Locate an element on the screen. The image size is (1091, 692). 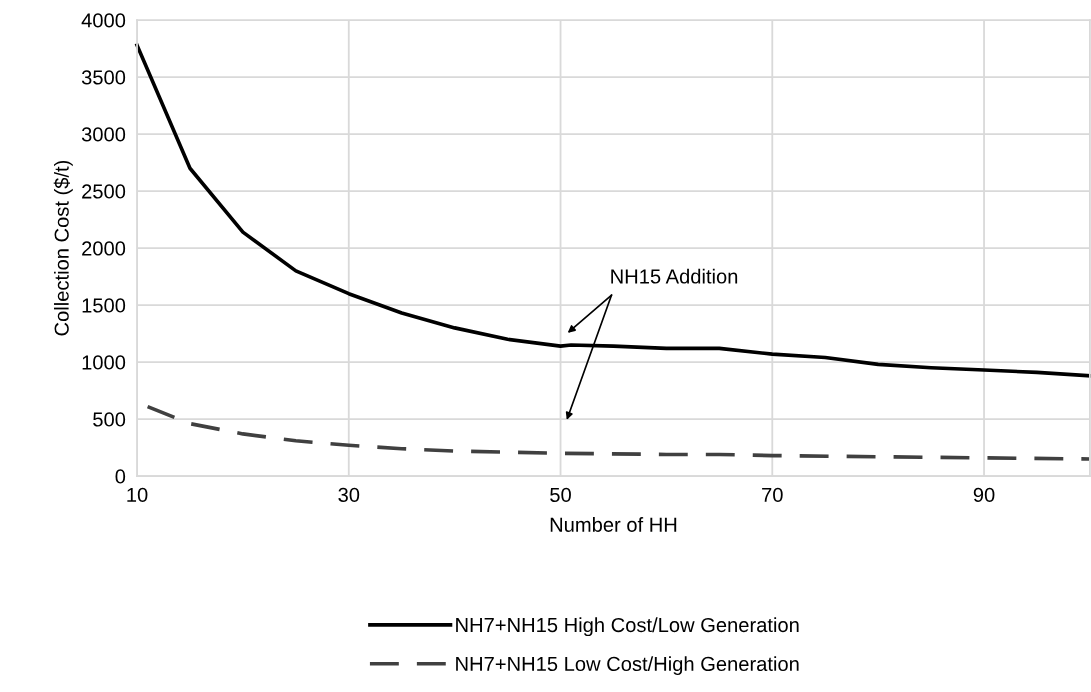
x-tick-label: 90 is located at coordinates (984, 494).